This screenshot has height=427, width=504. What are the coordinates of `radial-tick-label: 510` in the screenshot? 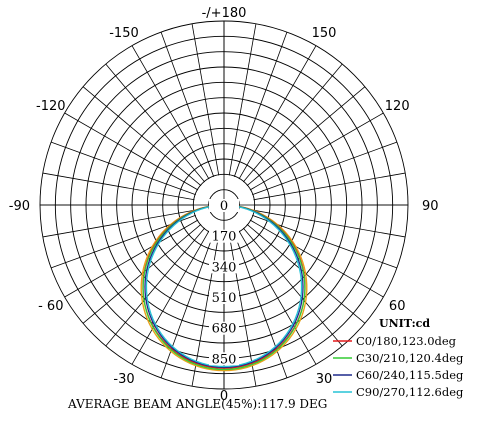 It's located at (224, 298).